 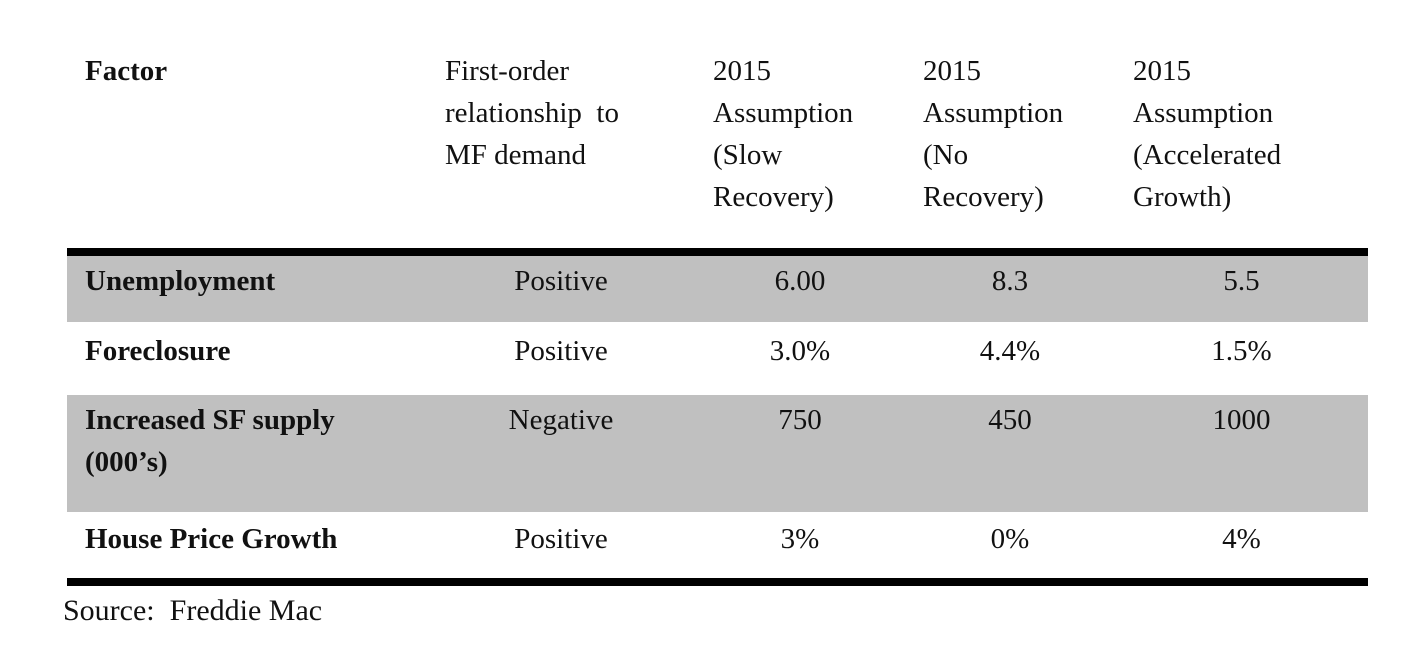 What do you see at coordinates (561, 420) in the screenshot?
I see `relationship-cell: Negative` at bounding box center [561, 420].